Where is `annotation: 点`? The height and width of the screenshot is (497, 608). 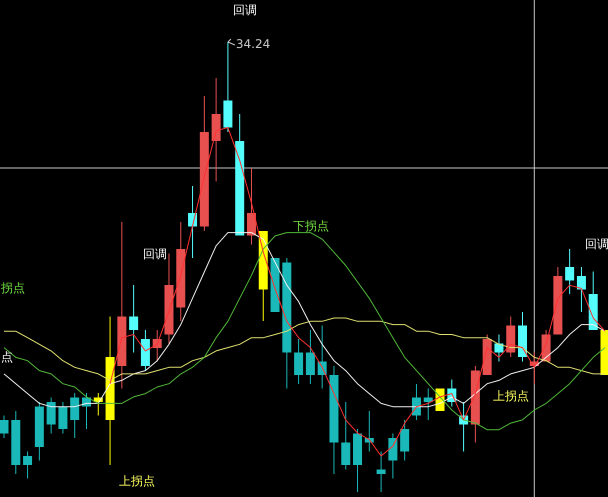 annotation: 点 is located at coordinates (7, 357).